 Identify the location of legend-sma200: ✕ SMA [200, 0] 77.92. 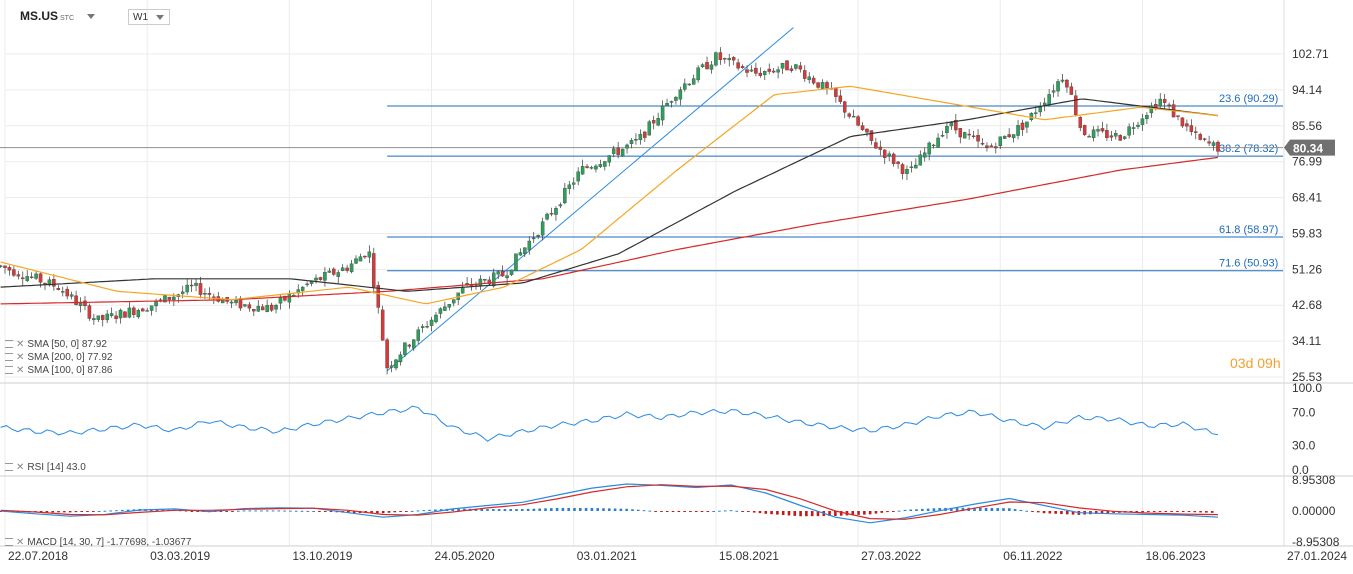
(58, 357).